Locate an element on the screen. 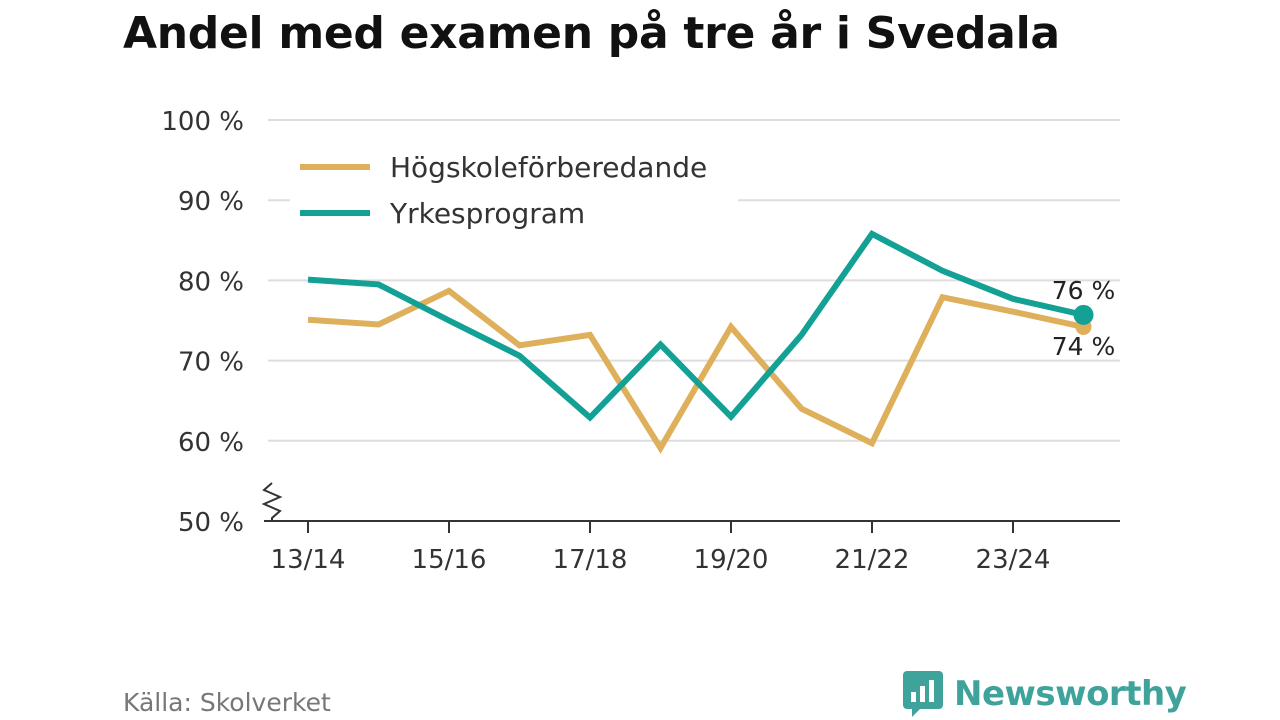 The image size is (1280, 720). x-tick-label: 23/24 is located at coordinates (1013, 560).